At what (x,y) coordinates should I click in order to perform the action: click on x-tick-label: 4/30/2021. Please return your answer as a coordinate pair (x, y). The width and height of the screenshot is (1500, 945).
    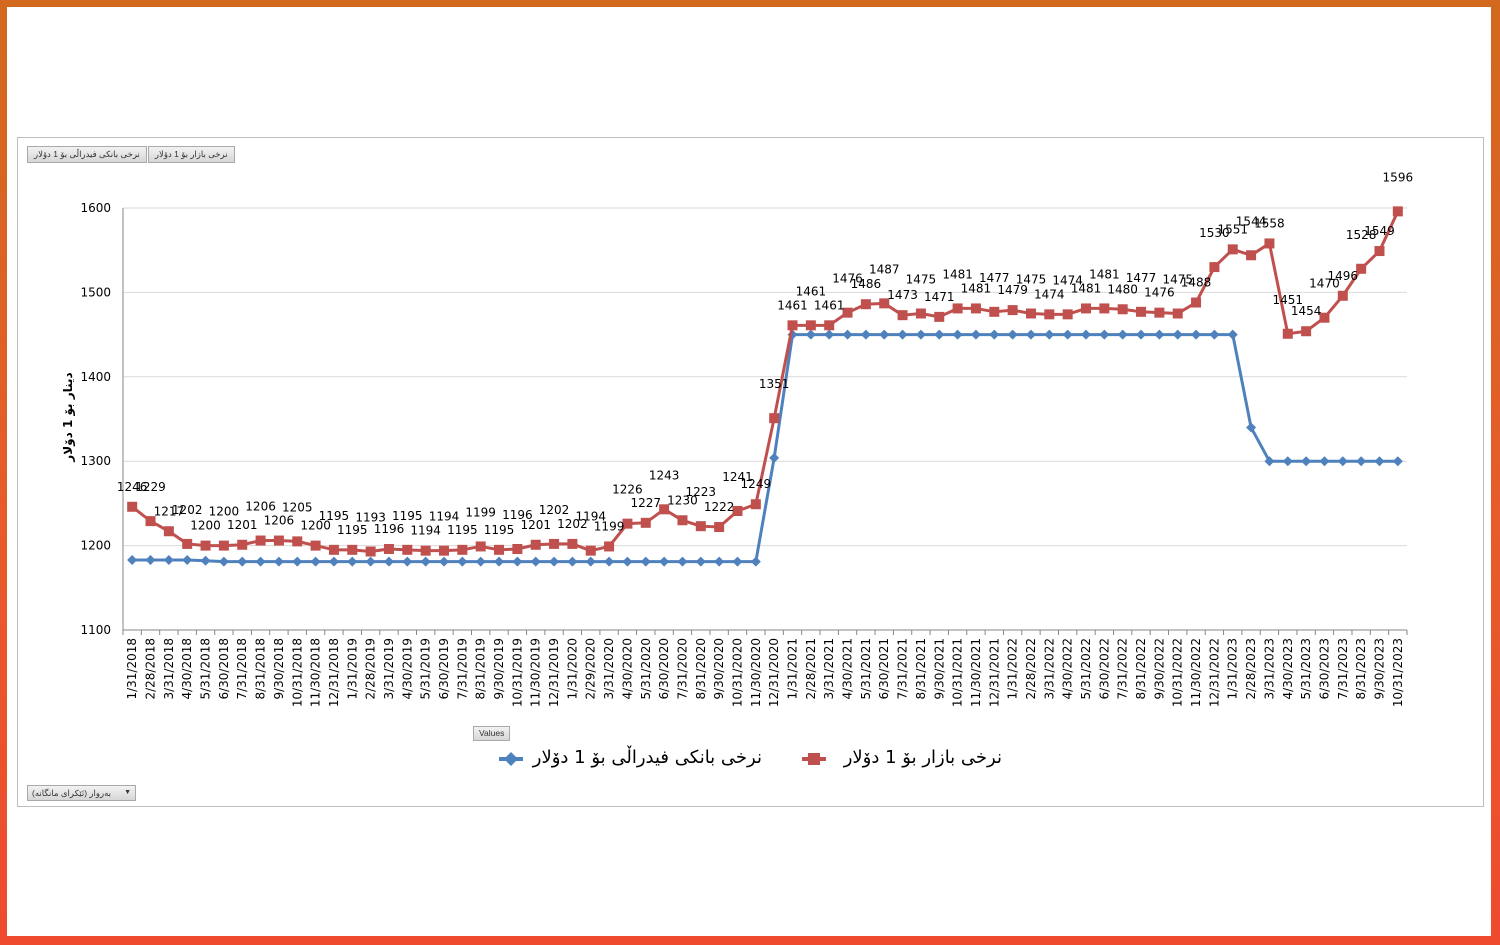
    Looking at the image, I should click on (848, 669).